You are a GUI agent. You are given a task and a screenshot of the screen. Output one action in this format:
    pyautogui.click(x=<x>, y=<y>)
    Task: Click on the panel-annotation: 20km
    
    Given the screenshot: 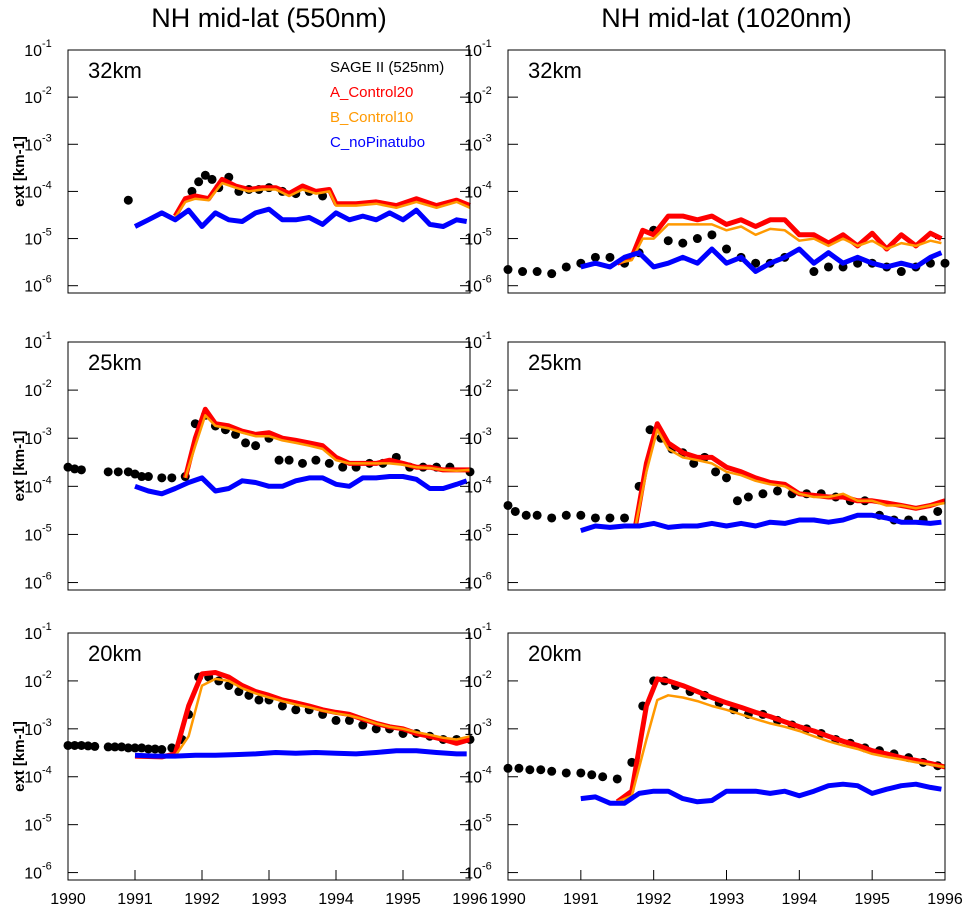 What is the action you would take?
    pyautogui.click(x=555, y=653)
    